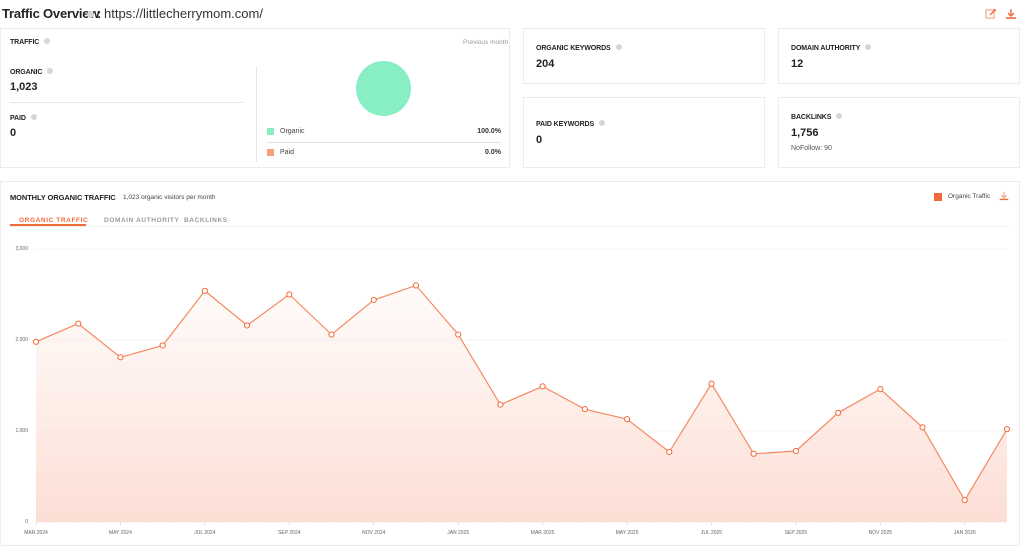 Image resolution: width=1024 pixels, height=551 pixels. Describe the element at coordinates (13, 133) in the screenshot. I see `paid-traffic-value: 0` at that location.